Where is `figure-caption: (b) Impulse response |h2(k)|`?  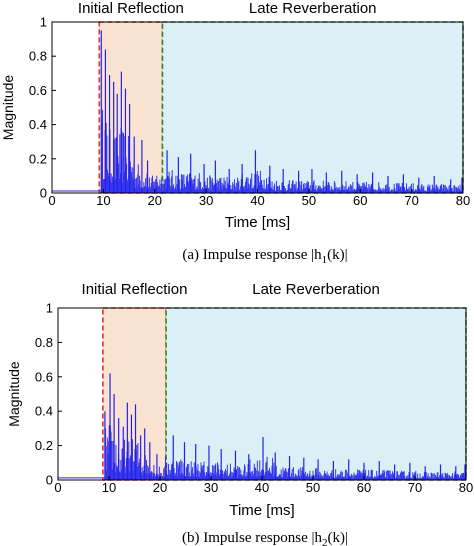 figure-caption: (b) Impulse response |h2(k)| is located at coordinates (265, 538).